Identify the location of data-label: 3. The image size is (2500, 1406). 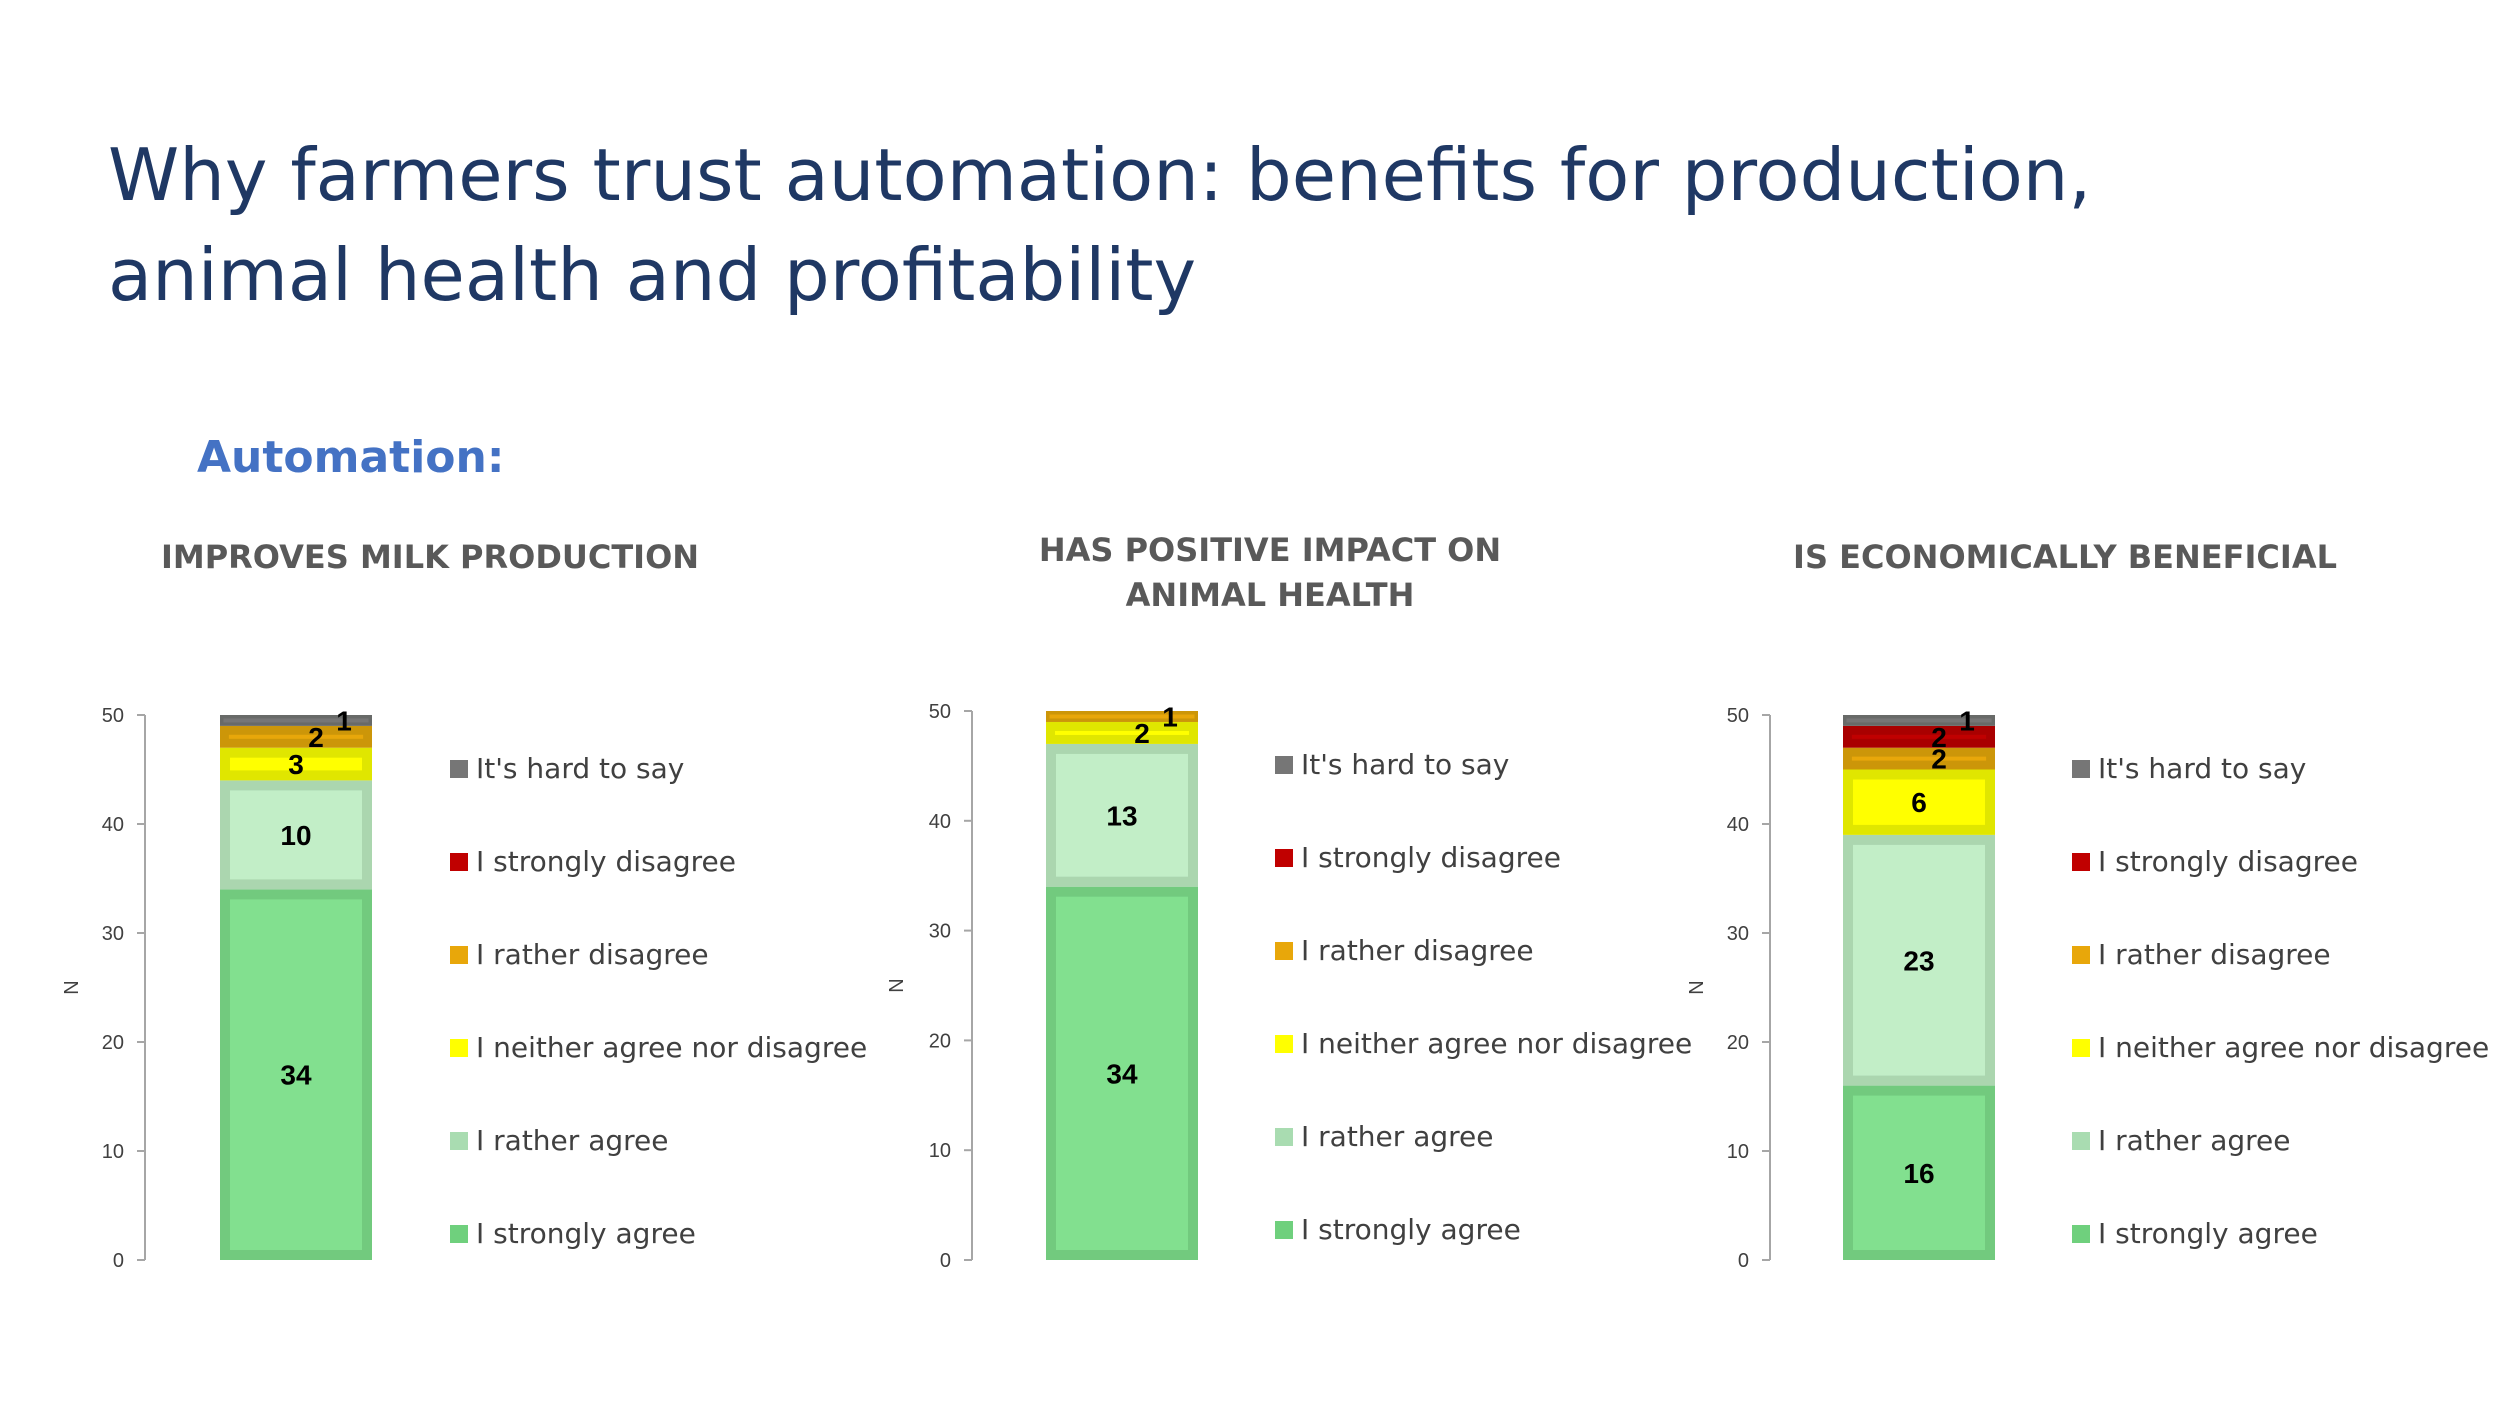
(296, 764).